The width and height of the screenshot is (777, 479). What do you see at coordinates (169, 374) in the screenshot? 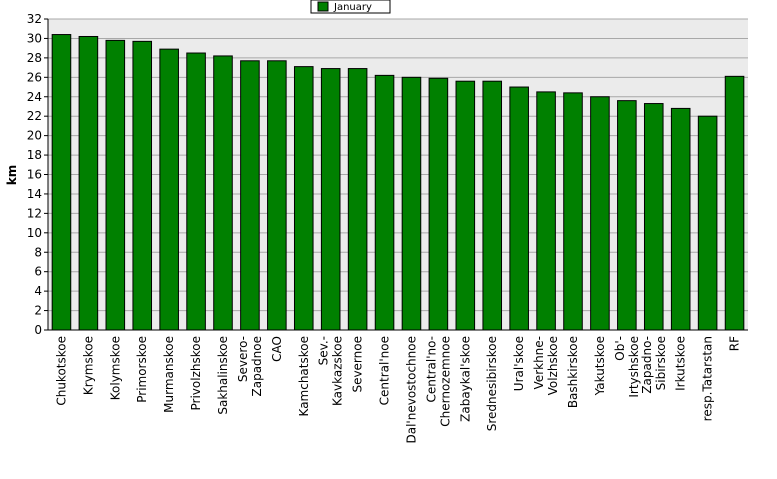
I see `category-label: Murmanskoe` at bounding box center [169, 374].